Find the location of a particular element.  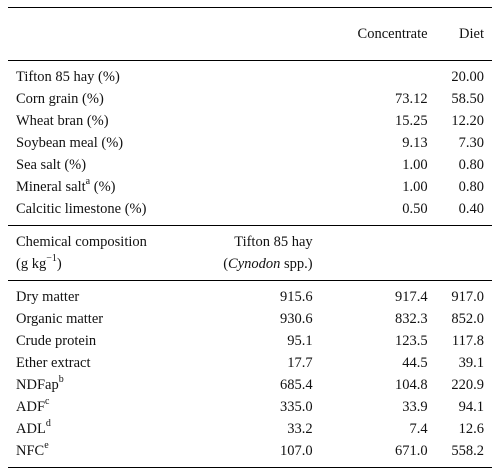

composition-concentrate: 917.4 is located at coordinates (411, 297).